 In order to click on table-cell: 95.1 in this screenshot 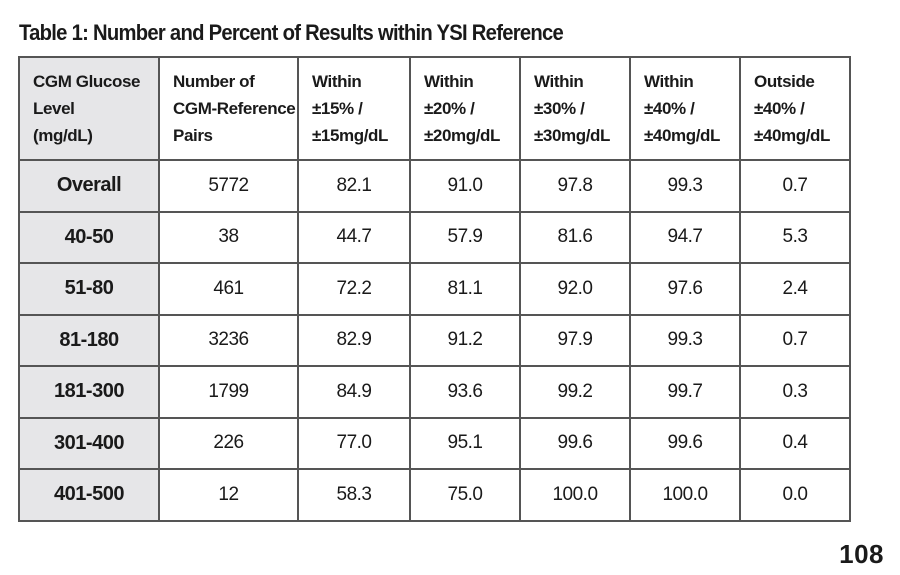, I will do `click(465, 443)`.